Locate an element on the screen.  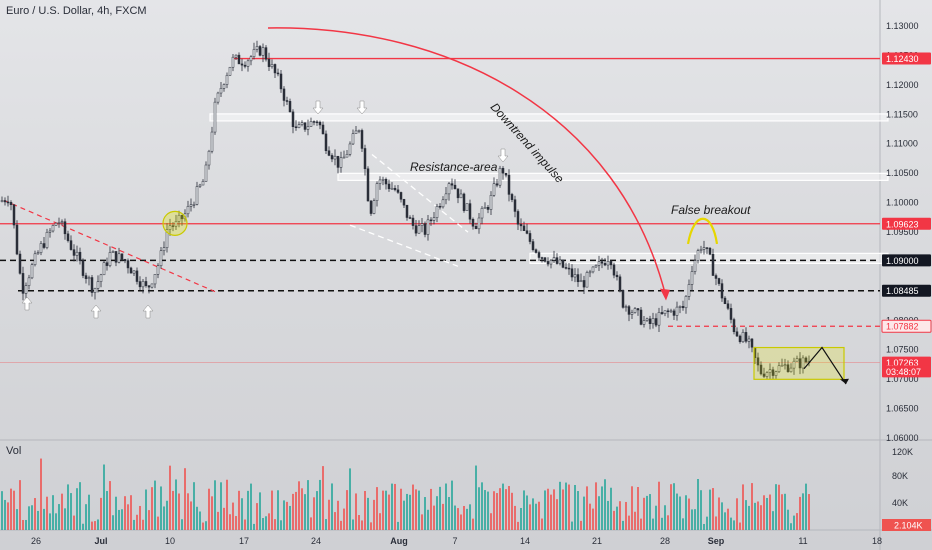
x-tick-label: Jul is located at coordinates (100, 541).